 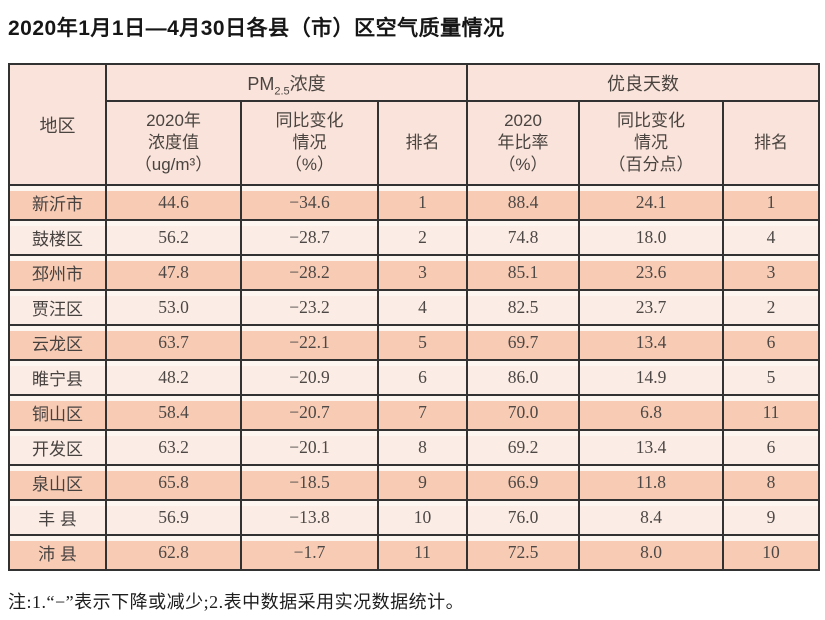 What do you see at coordinates (771, 482) in the screenshot?
I see `cell-good-rank: 8` at bounding box center [771, 482].